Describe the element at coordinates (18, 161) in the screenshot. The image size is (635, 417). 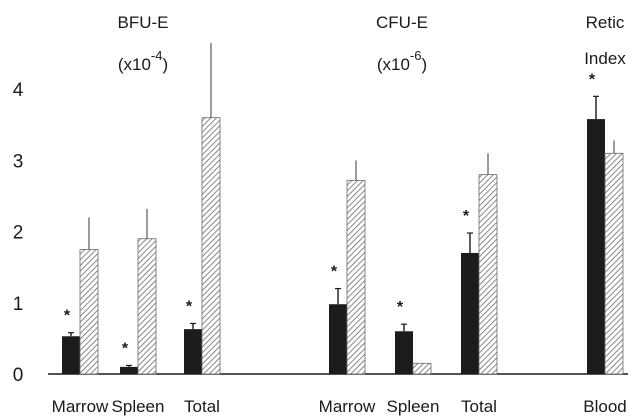
I see `y-tick-label: 3` at that location.